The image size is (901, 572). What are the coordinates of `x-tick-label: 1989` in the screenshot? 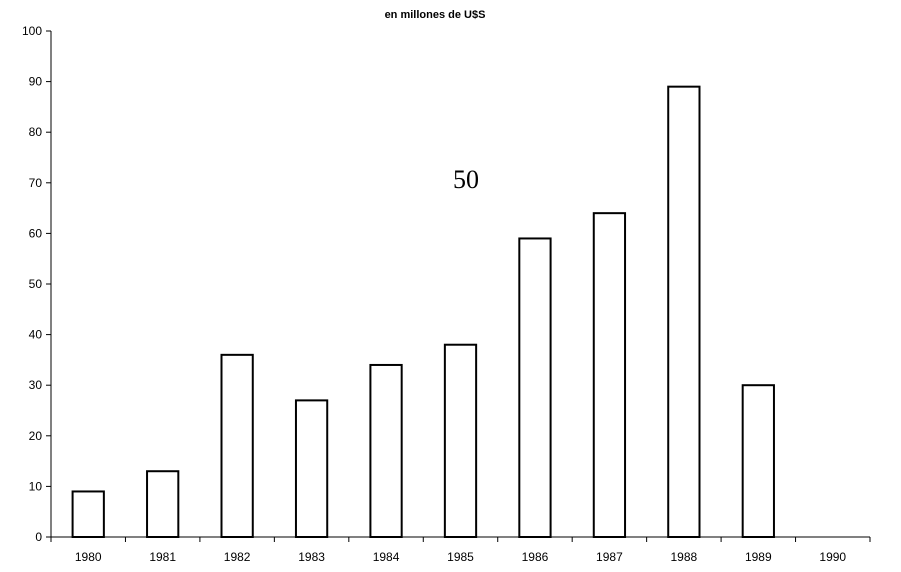 It's located at (758, 557).